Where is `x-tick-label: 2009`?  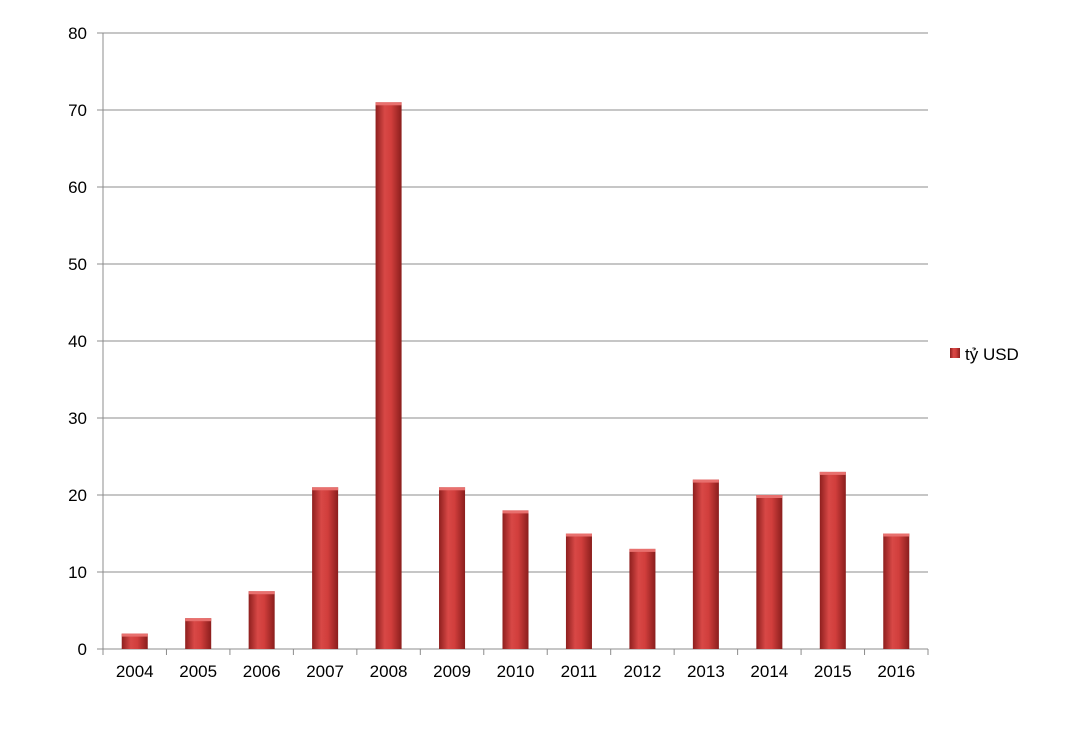
x-tick-label: 2009 is located at coordinates (452, 671).